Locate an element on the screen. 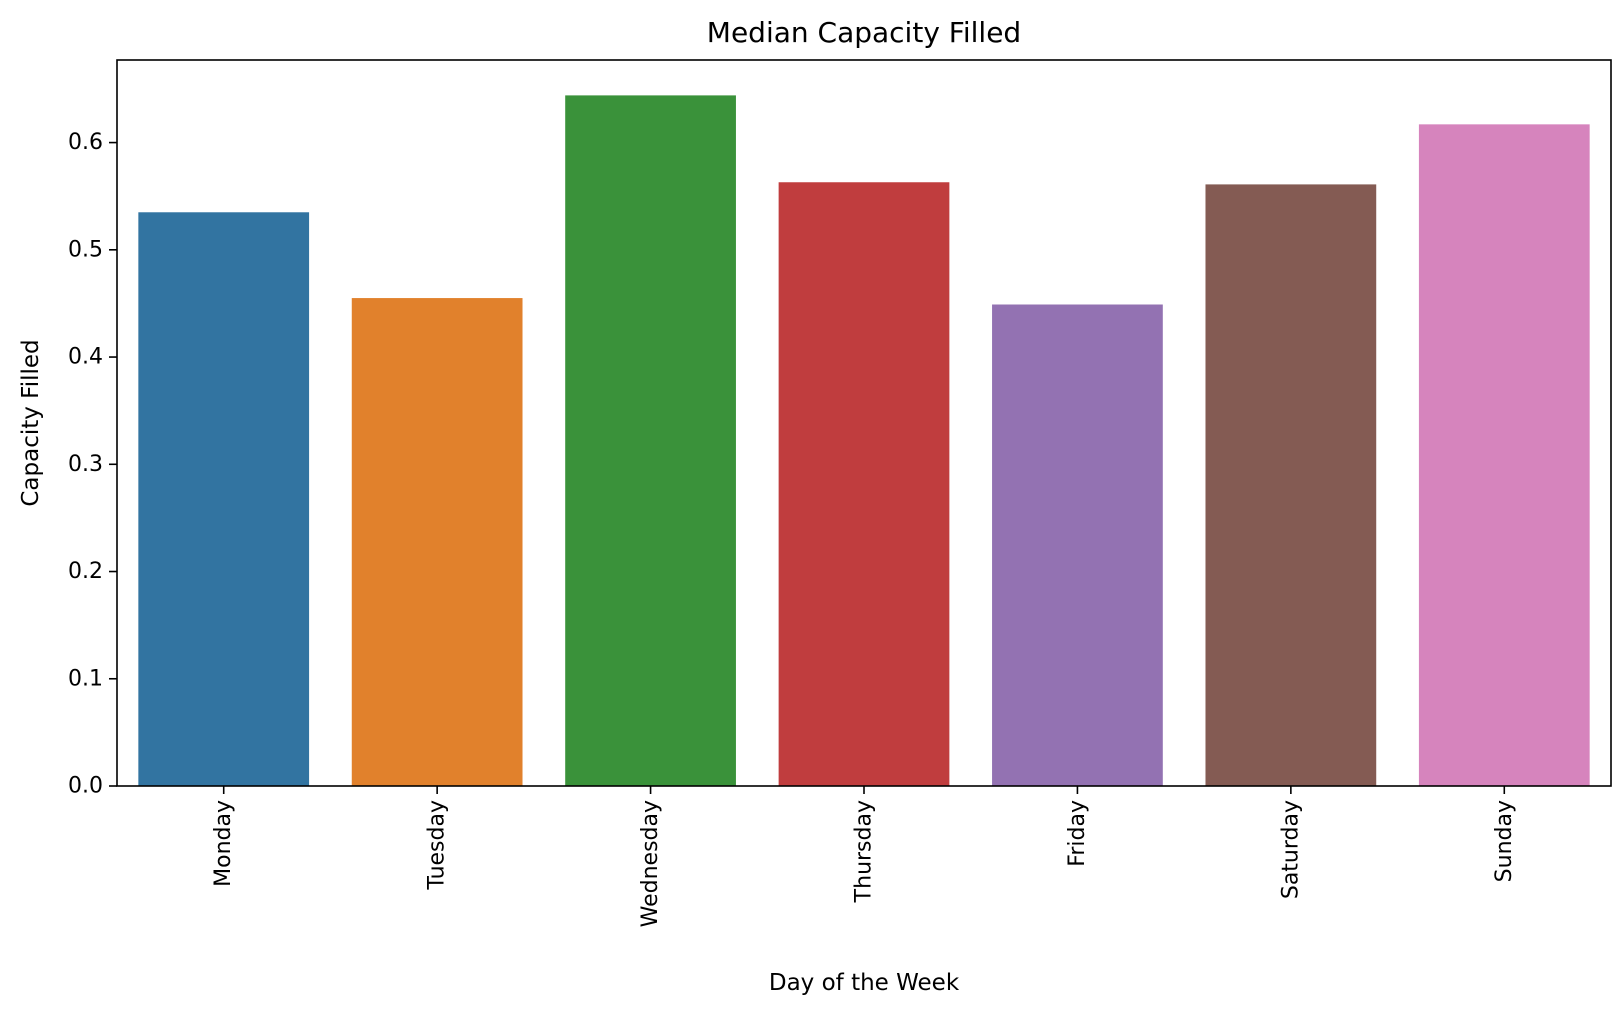 The height and width of the screenshot is (1012, 1624). y-tick-label: 0.0 is located at coordinates (85, 786).